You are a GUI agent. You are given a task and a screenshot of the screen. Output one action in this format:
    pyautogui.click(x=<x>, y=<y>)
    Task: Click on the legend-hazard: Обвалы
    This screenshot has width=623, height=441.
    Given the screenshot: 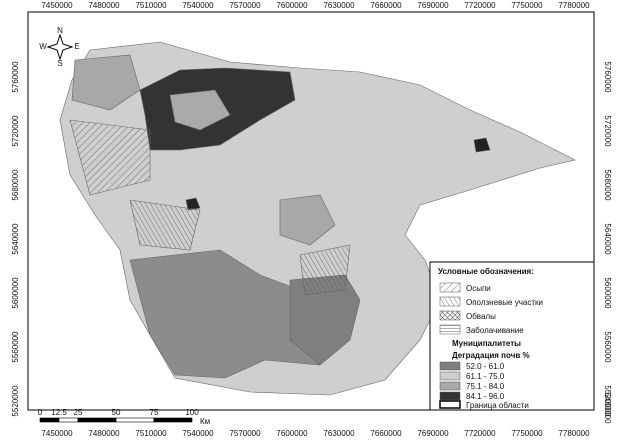 What is the action you would take?
    pyautogui.click(x=481, y=316)
    